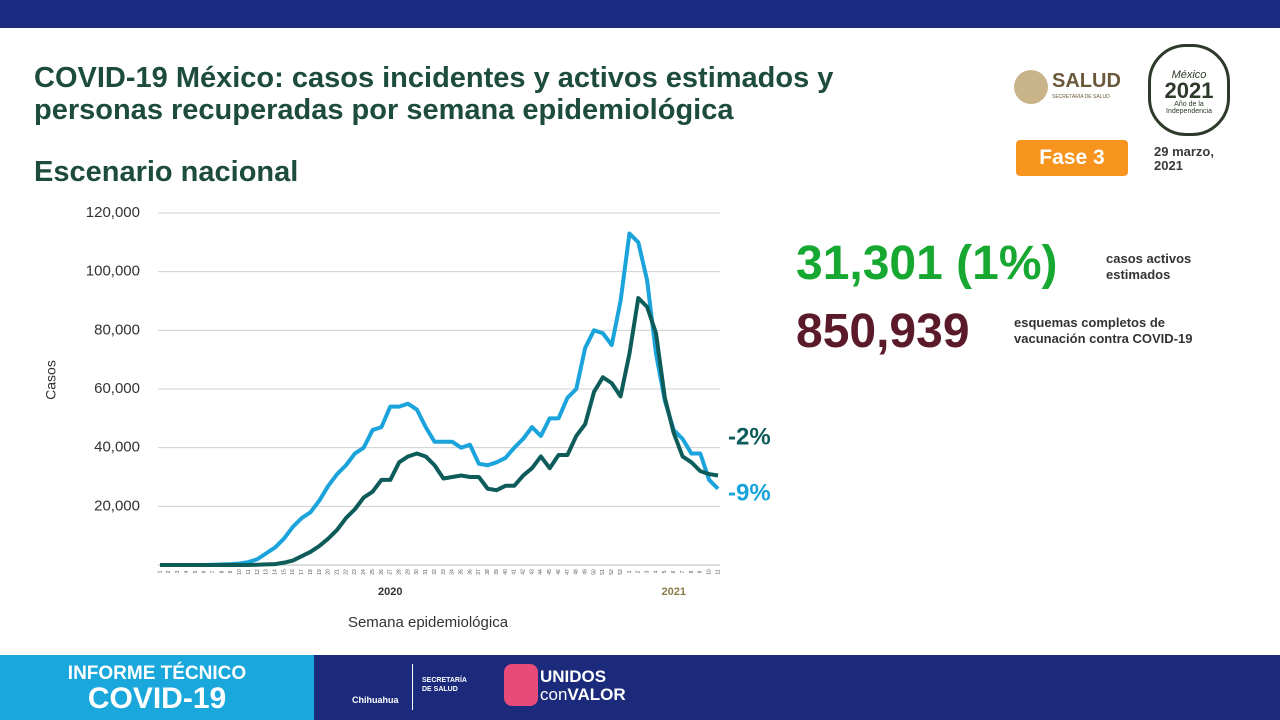 This screenshot has width=1280, height=720. What do you see at coordinates (284, 572) in the screenshot?
I see `x-tick-label: 15` at bounding box center [284, 572].